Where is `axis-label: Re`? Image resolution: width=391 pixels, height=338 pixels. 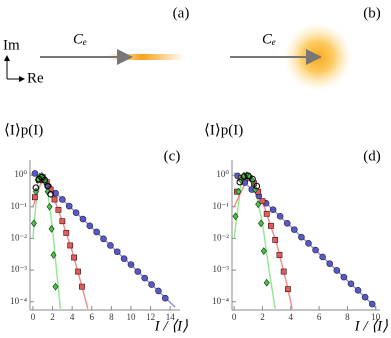 axis-label: Re is located at coordinates (35, 78).